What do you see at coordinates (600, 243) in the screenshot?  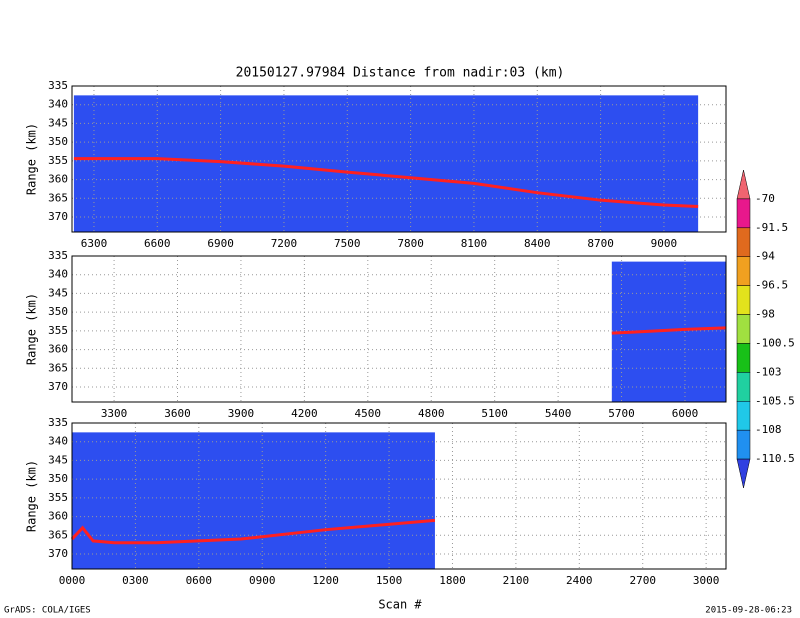 I see `x-tick-label: 8700` at bounding box center [600, 243].